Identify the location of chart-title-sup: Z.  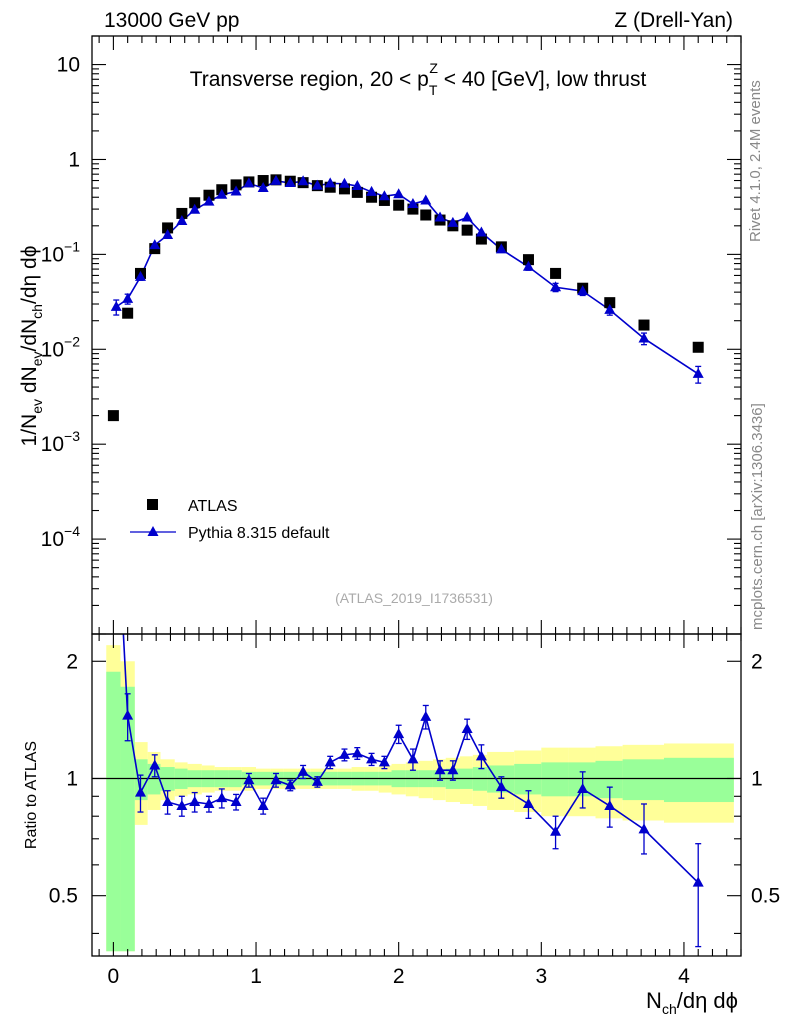
(433, 68).